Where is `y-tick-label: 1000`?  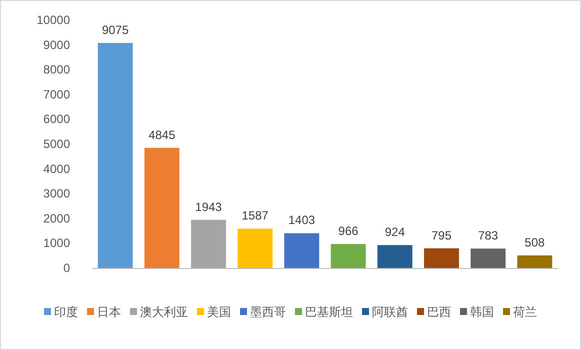
y-tick-label: 1000 is located at coordinates (56, 243).